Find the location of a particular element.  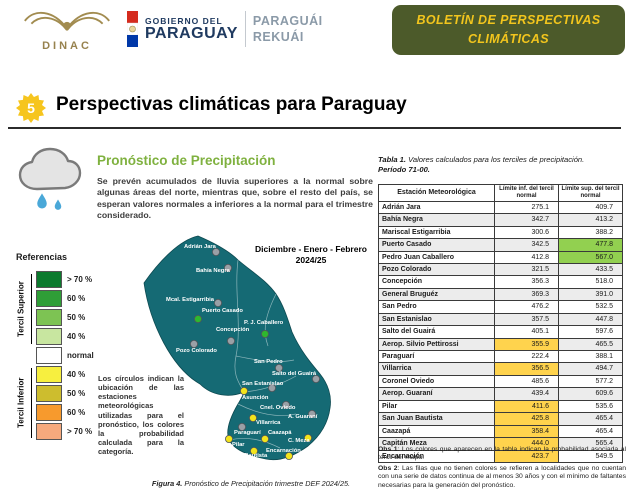

station-label: Puerto Casado is located at coordinates (222, 311).